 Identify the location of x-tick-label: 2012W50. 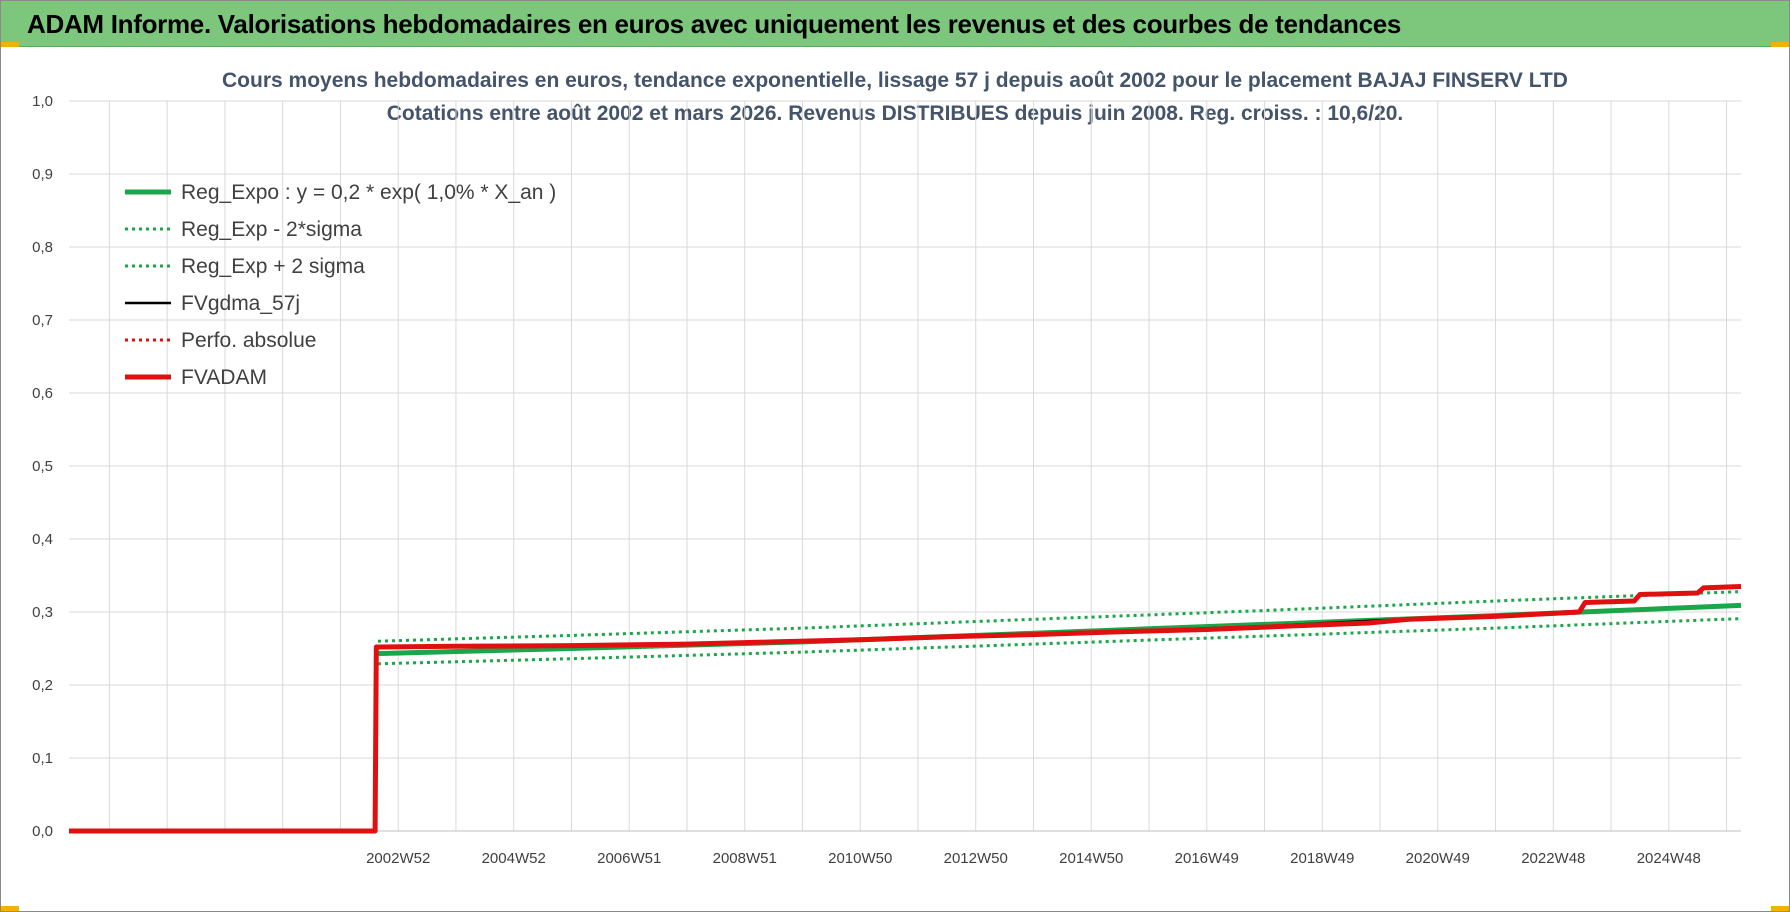
(976, 858).